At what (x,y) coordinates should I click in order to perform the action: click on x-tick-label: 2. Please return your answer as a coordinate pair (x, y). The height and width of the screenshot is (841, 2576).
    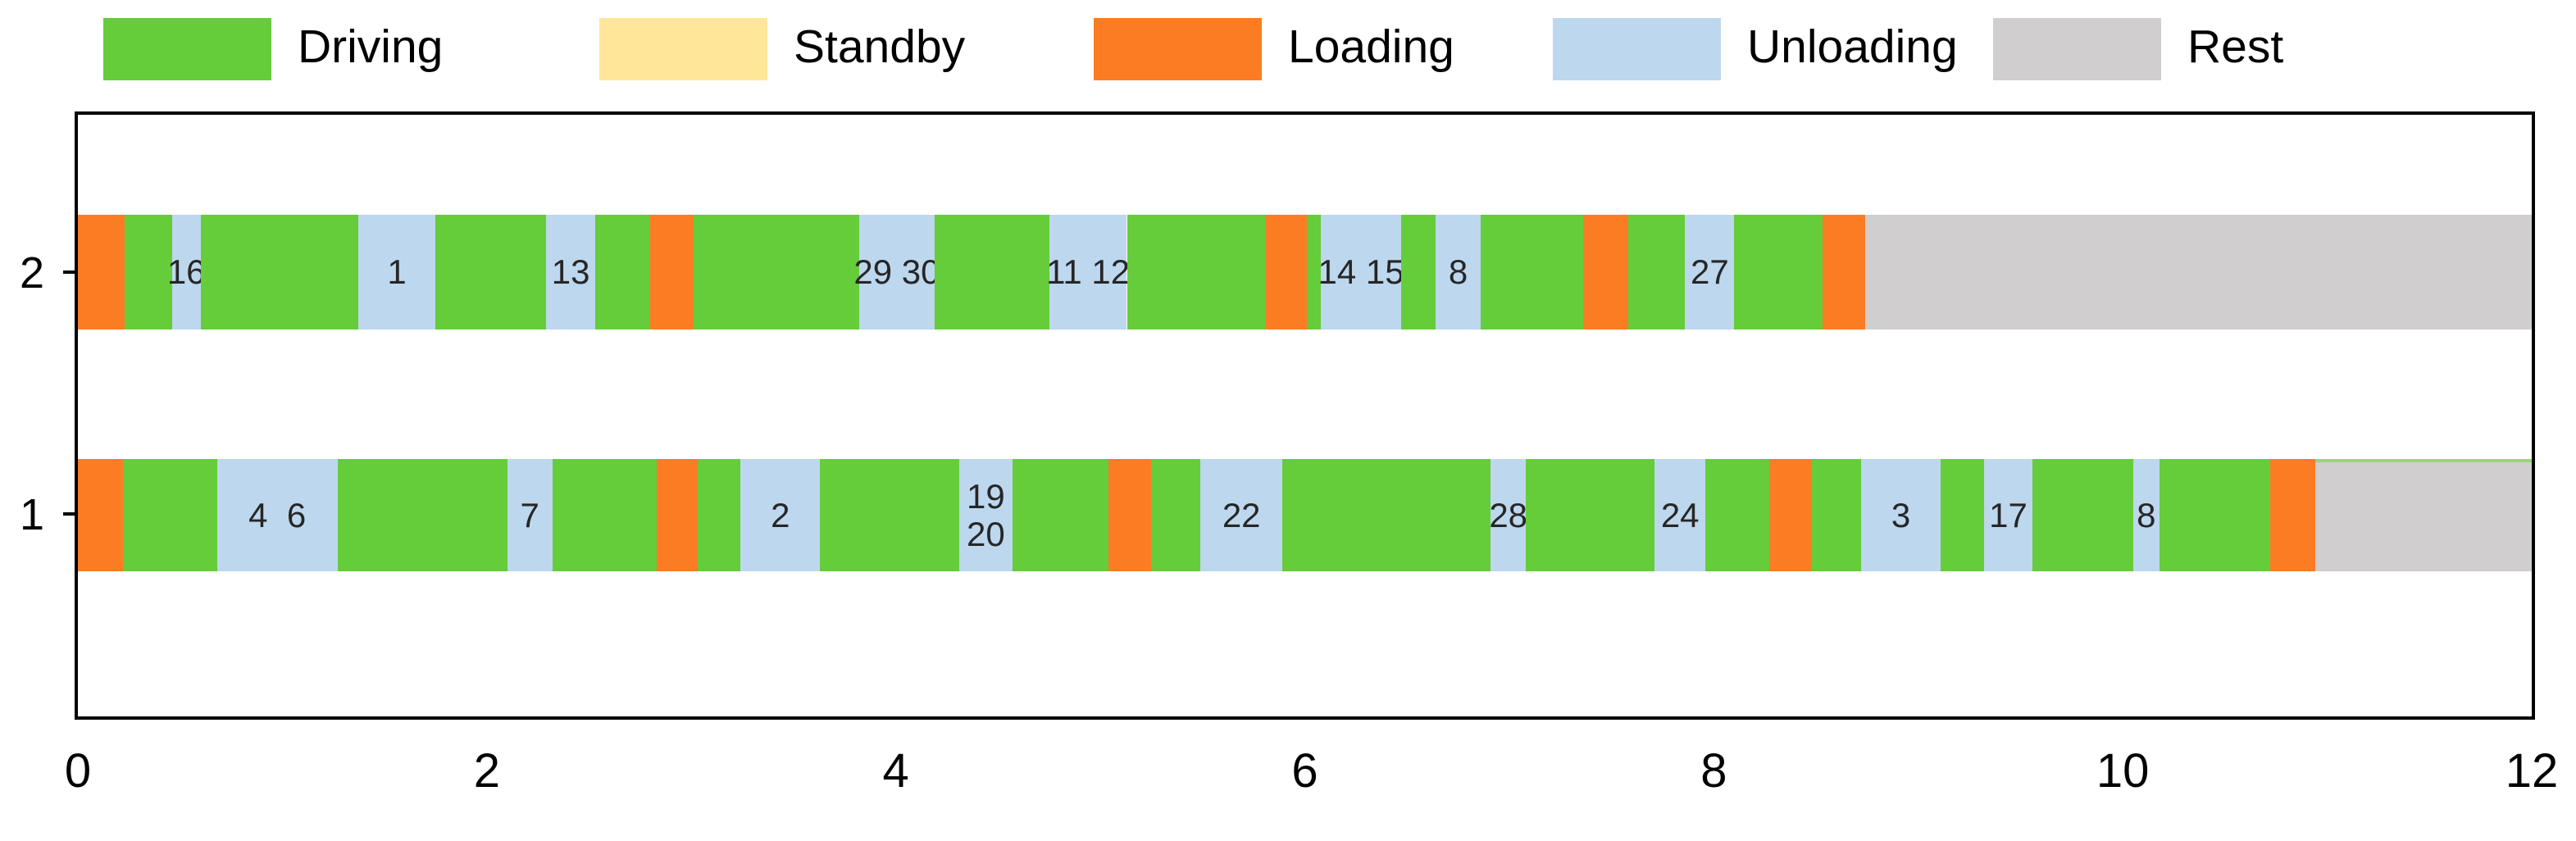
    Looking at the image, I should click on (487, 771).